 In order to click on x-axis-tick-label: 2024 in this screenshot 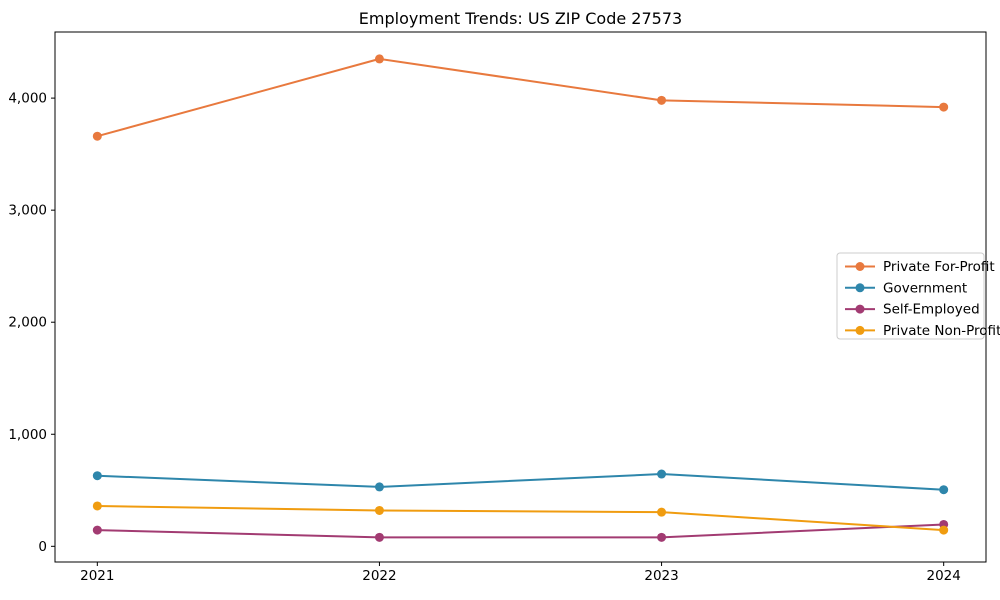, I will do `click(944, 576)`.